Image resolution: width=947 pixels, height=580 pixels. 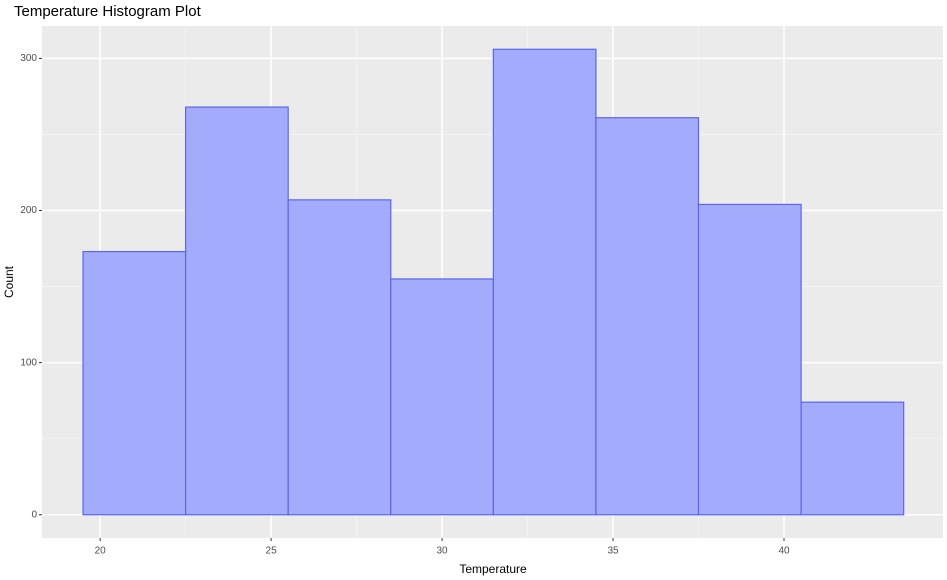 What do you see at coordinates (272, 551) in the screenshot?
I see `x-tick-label: 25` at bounding box center [272, 551].